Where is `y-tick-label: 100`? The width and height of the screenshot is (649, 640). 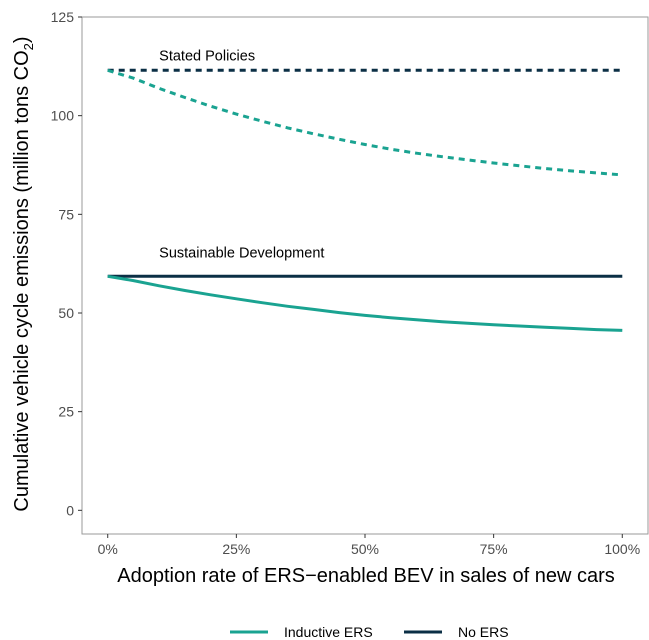
y-tick-label: 100 is located at coordinates (63, 116).